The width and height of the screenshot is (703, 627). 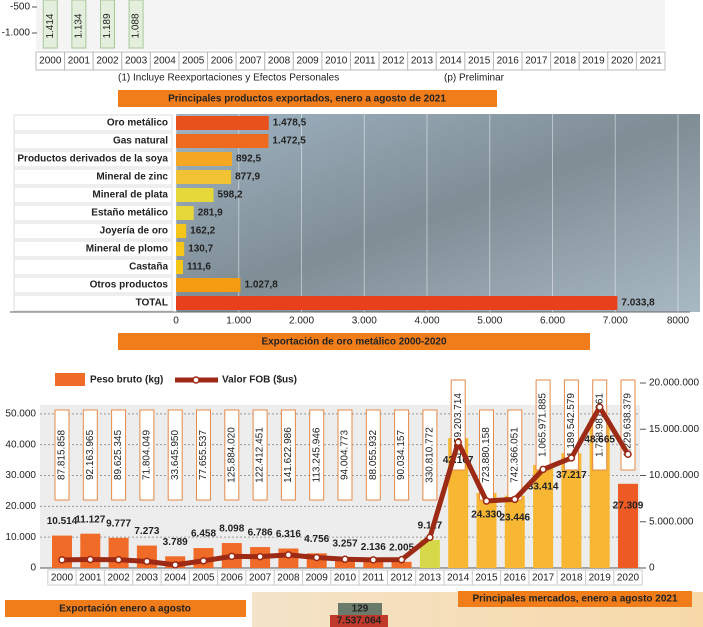 I want to click on category-label: Otros productos, so click(x=129, y=285).